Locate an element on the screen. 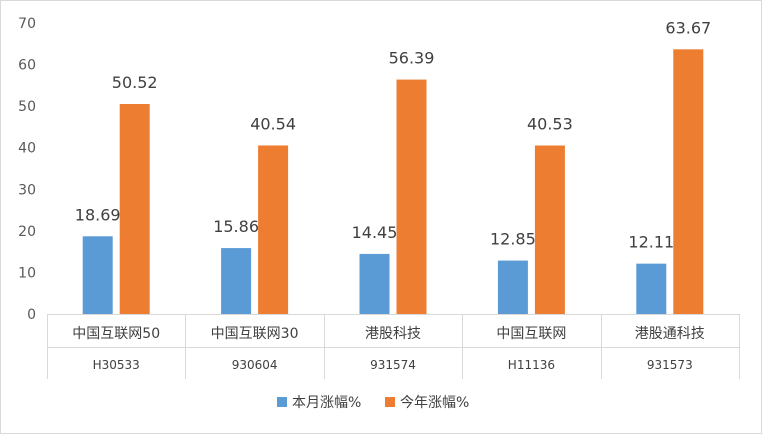 The image size is (762, 434). data-label: 40.53 is located at coordinates (550, 124).